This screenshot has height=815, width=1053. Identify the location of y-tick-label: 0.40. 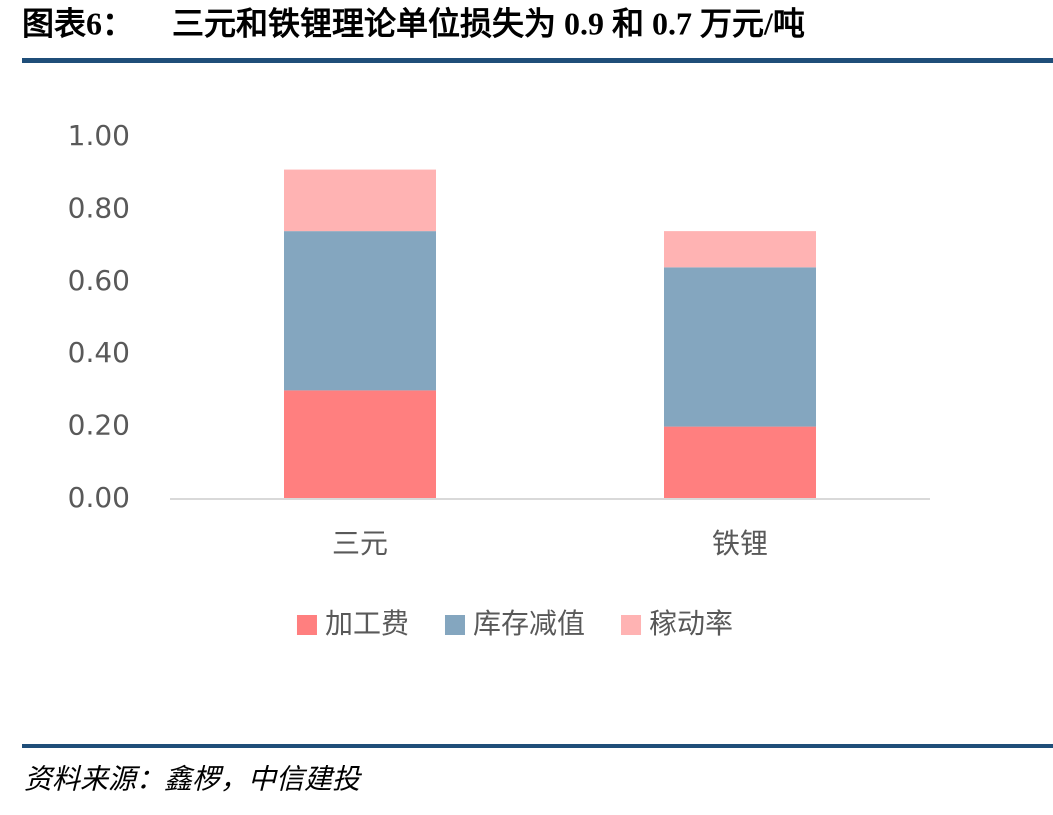
(99, 352).